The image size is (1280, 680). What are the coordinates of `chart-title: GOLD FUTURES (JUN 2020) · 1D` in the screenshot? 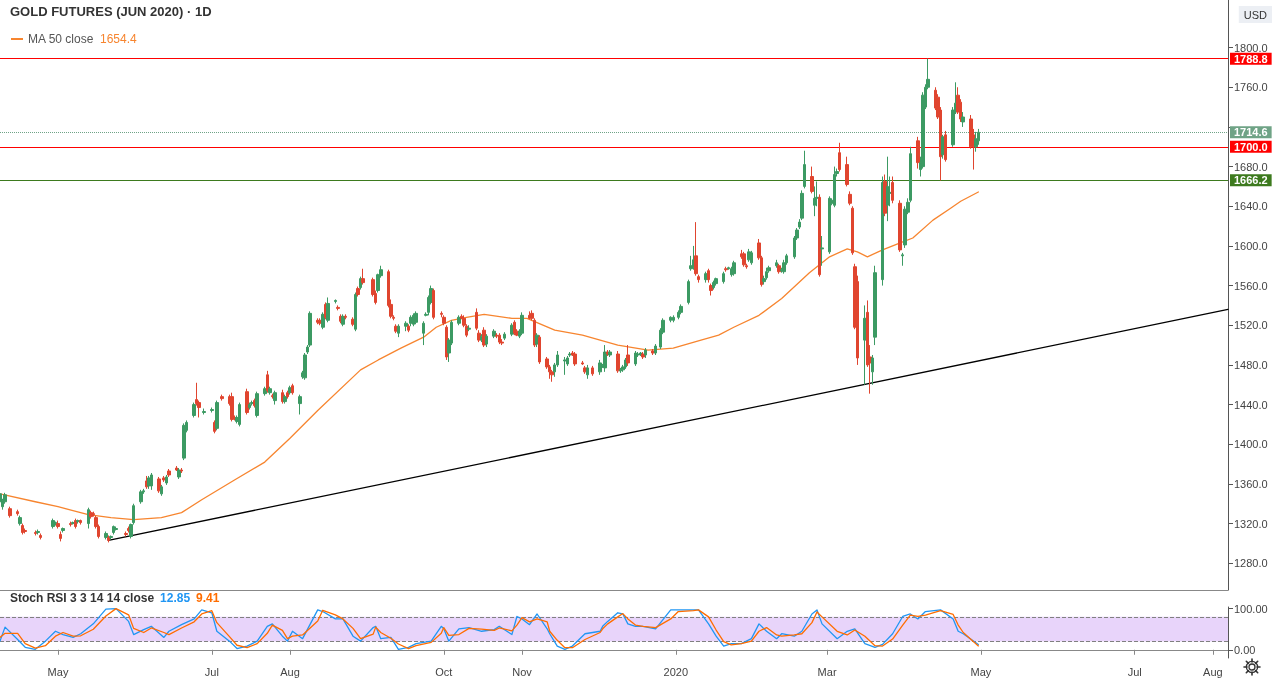 It's located at (111, 11).